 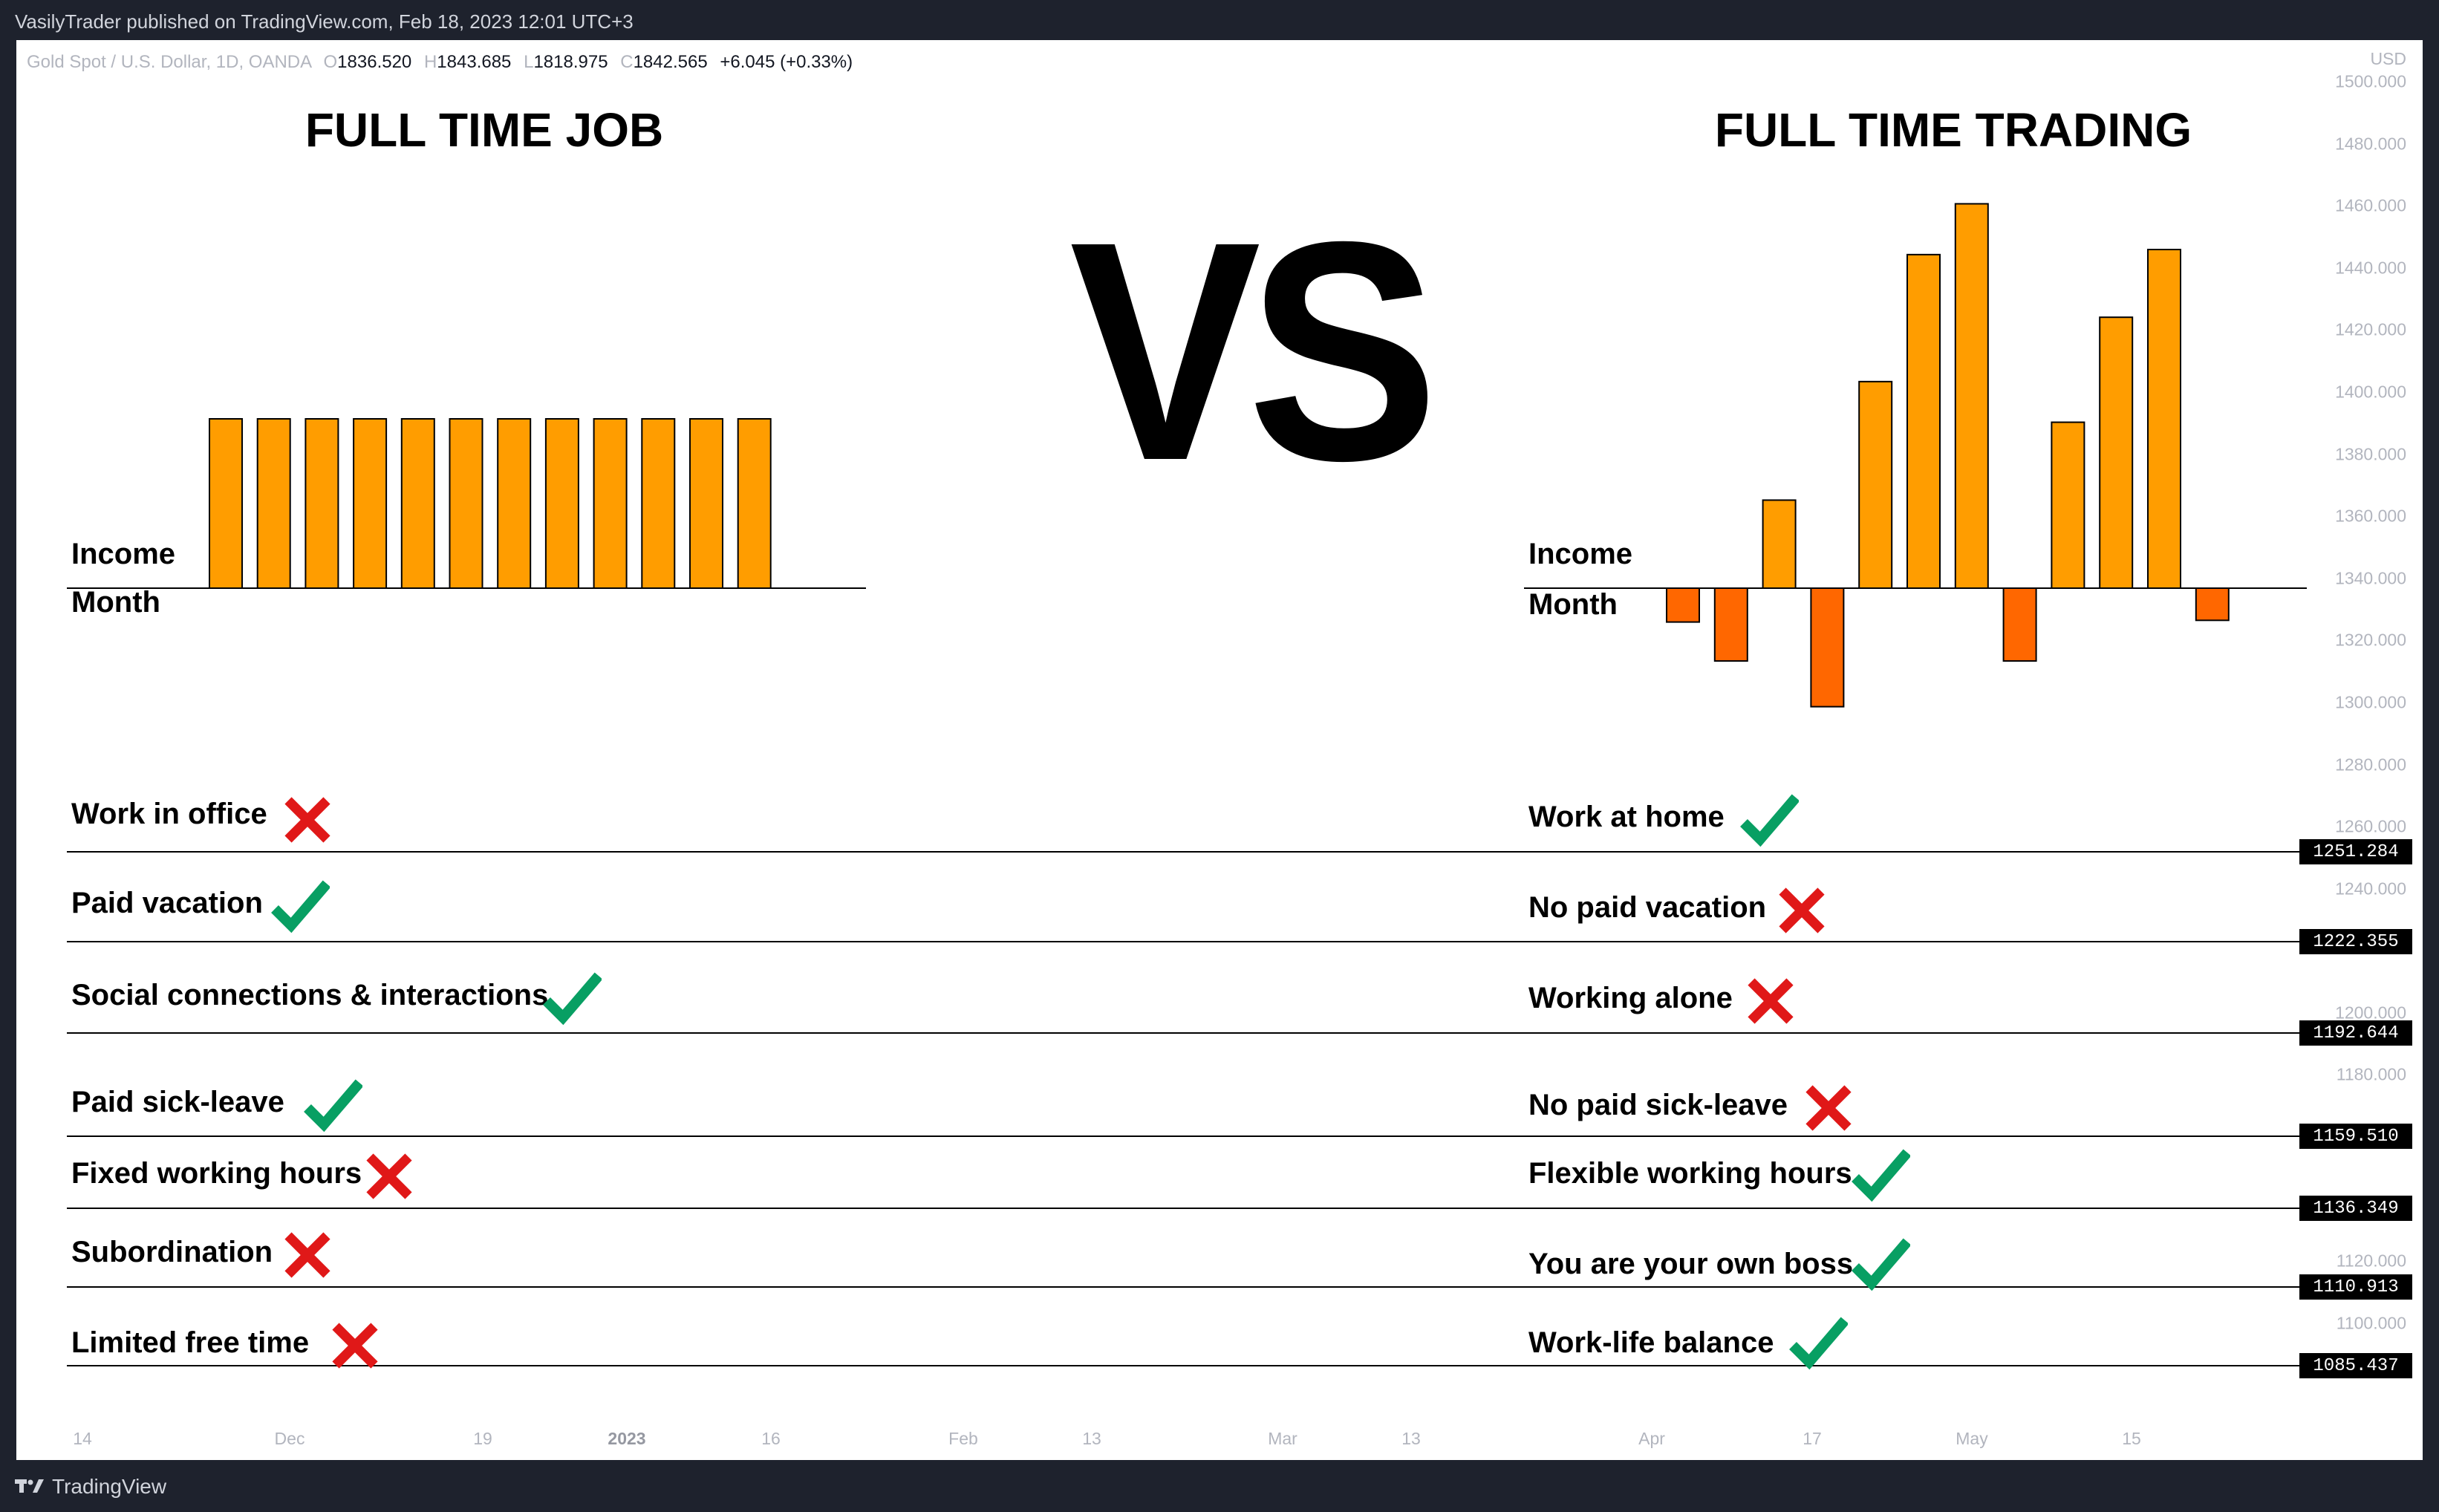 I want to click on left-month-label: Month, so click(x=115, y=602).